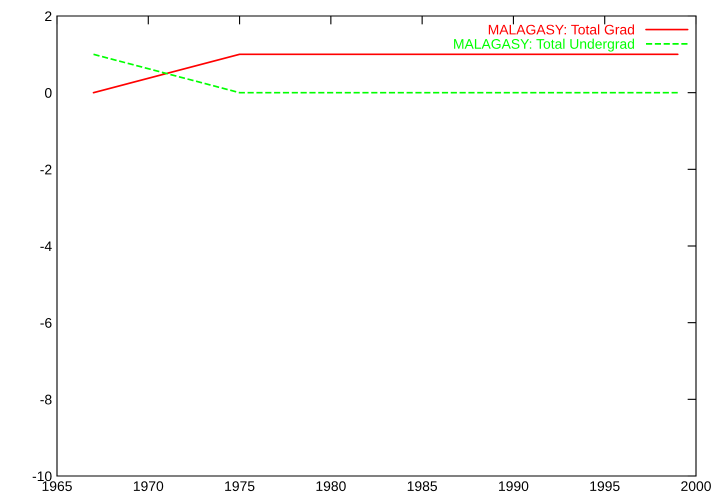 The image size is (720, 504). Describe the element at coordinates (48, 93) in the screenshot. I see `y-tick-label: 0` at that location.